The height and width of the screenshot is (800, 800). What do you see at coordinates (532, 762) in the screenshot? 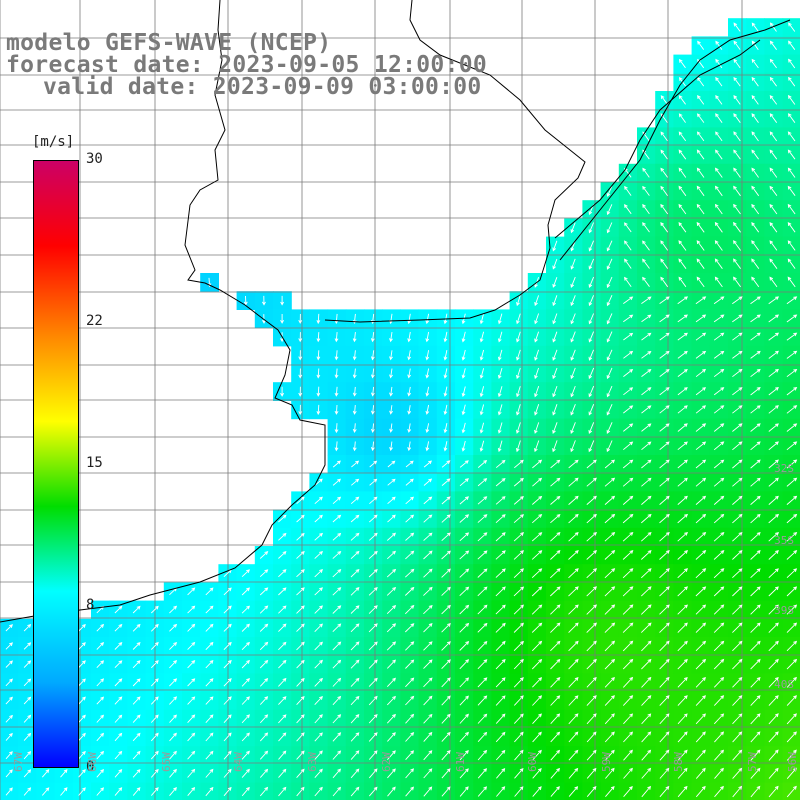
I see `lon-label: 60W` at bounding box center [532, 762].